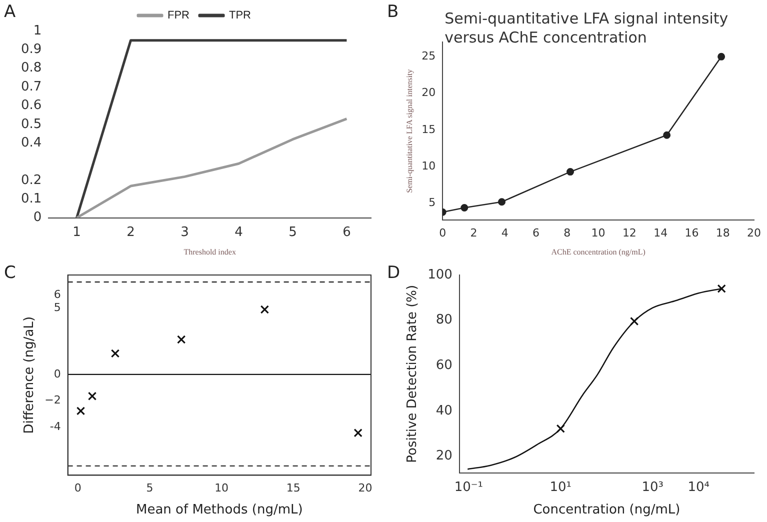 This screenshot has width=767, height=522. Describe the element at coordinates (606, 510) in the screenshot. I see `x-axis-title: Concentration (ng/mL)` at that location.